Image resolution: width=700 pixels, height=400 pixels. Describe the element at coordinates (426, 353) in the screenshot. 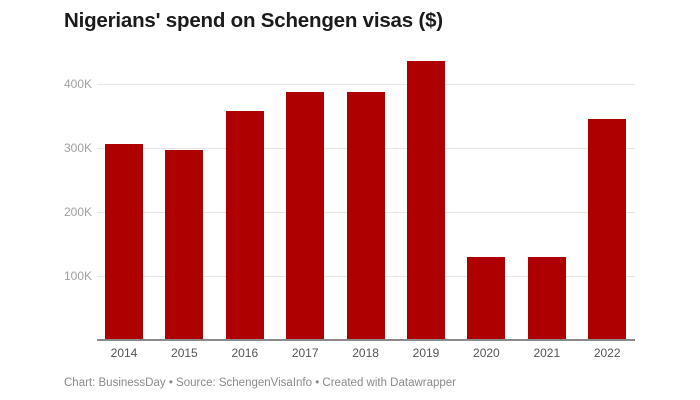

I see `x-tick-label: 2019` at that location.